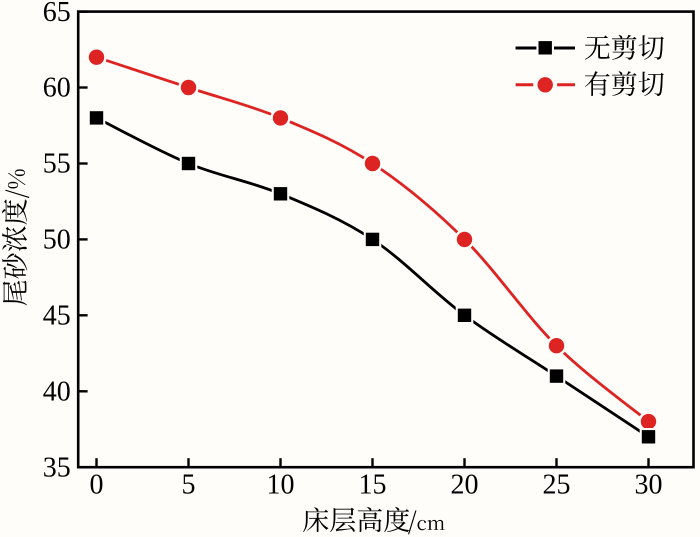  Describe the element at coordinates (57, 240) in the screenshot. I see `svg-text: 50` at that location.